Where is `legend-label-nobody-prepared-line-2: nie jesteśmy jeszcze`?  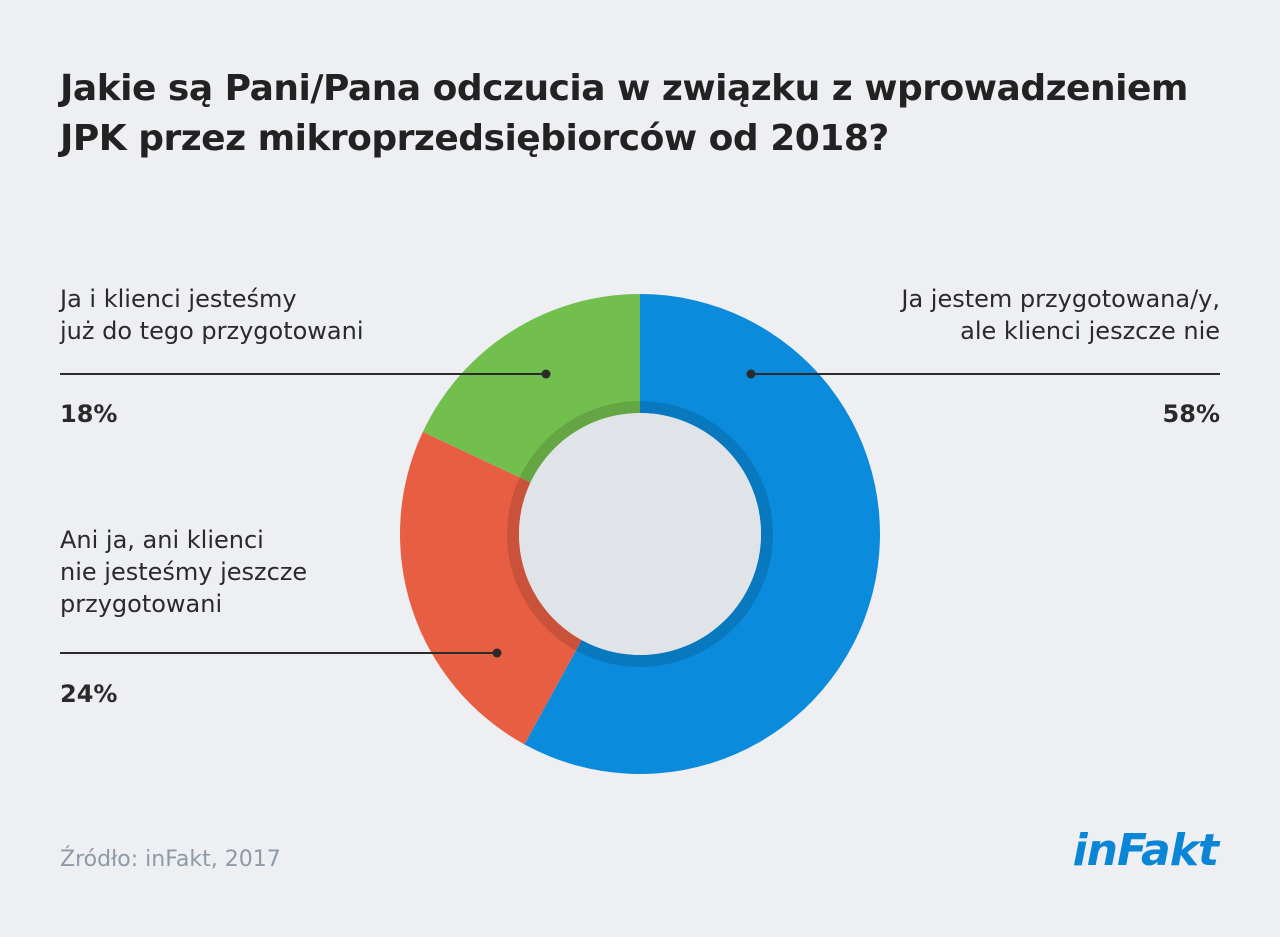
legend-label-nobody-prepared-line-2: nie jesteśmy jeszcze is located at coordinates (184, 572).